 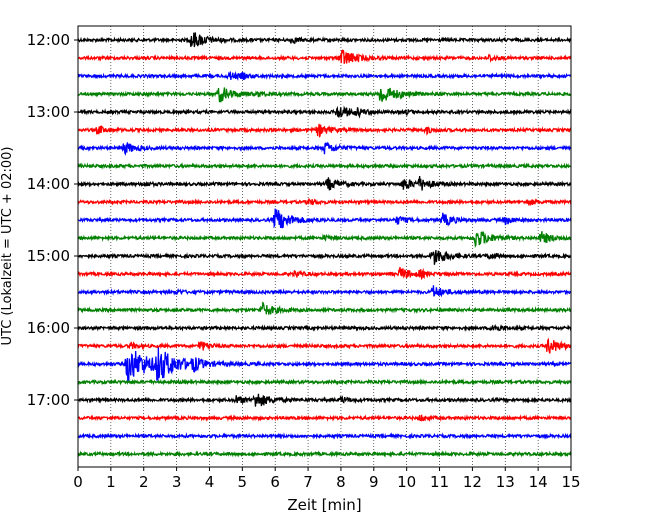 I want to click on y-tick-label: 14:00, so click(x=48, y=184).